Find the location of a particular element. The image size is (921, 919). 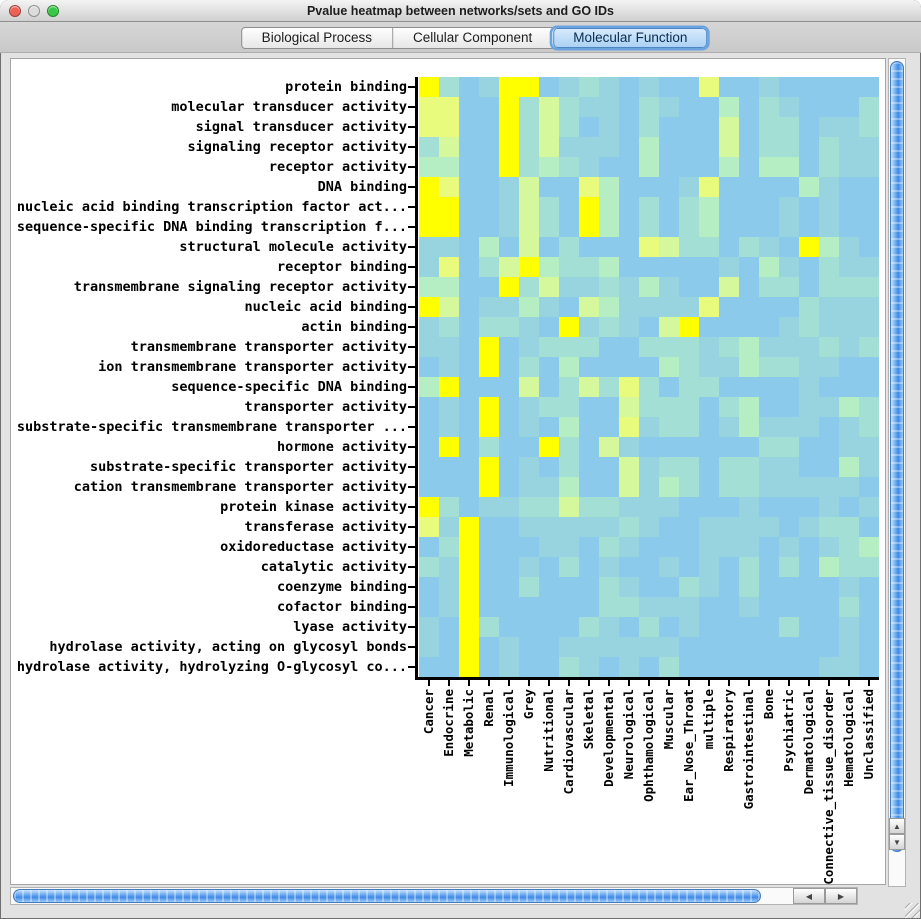

vertical-scrollbar-thumb is located at coordinates (897, 456).